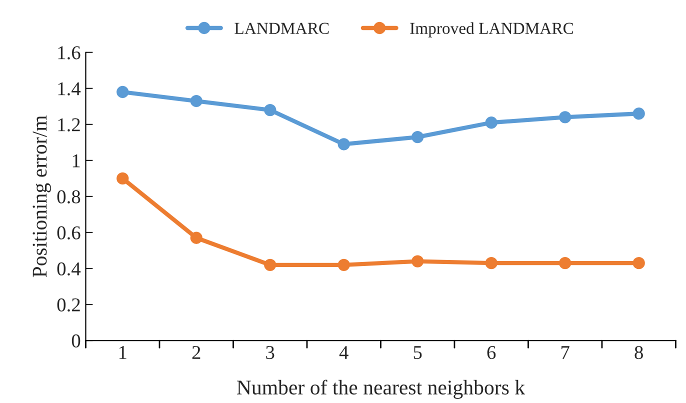 The height and width of the screenshot is (403, 686). What do you see at coordinates (196, 352) in the screenshot?
I see `x-tick-label: 2` at bounding box center [196, 352].